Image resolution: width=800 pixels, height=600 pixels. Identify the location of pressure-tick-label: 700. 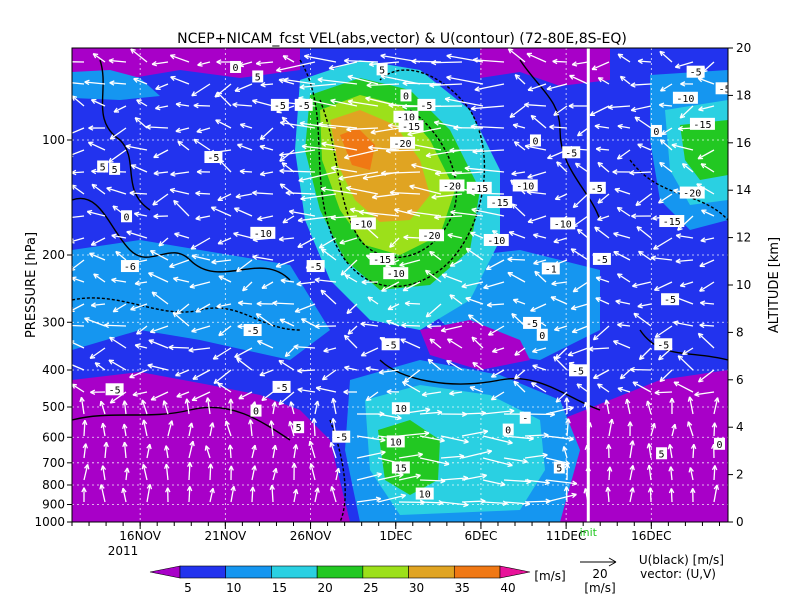
(53, 463).